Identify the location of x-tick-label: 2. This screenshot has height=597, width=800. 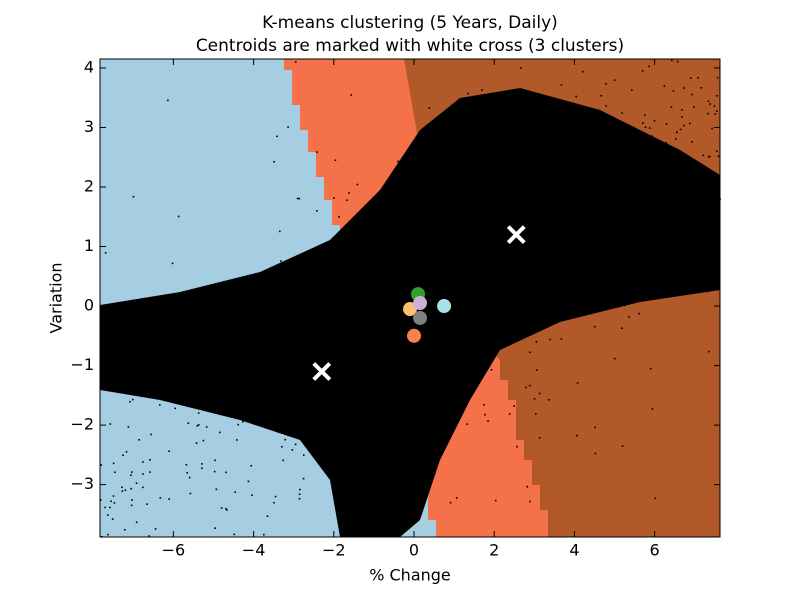
(494, 550).